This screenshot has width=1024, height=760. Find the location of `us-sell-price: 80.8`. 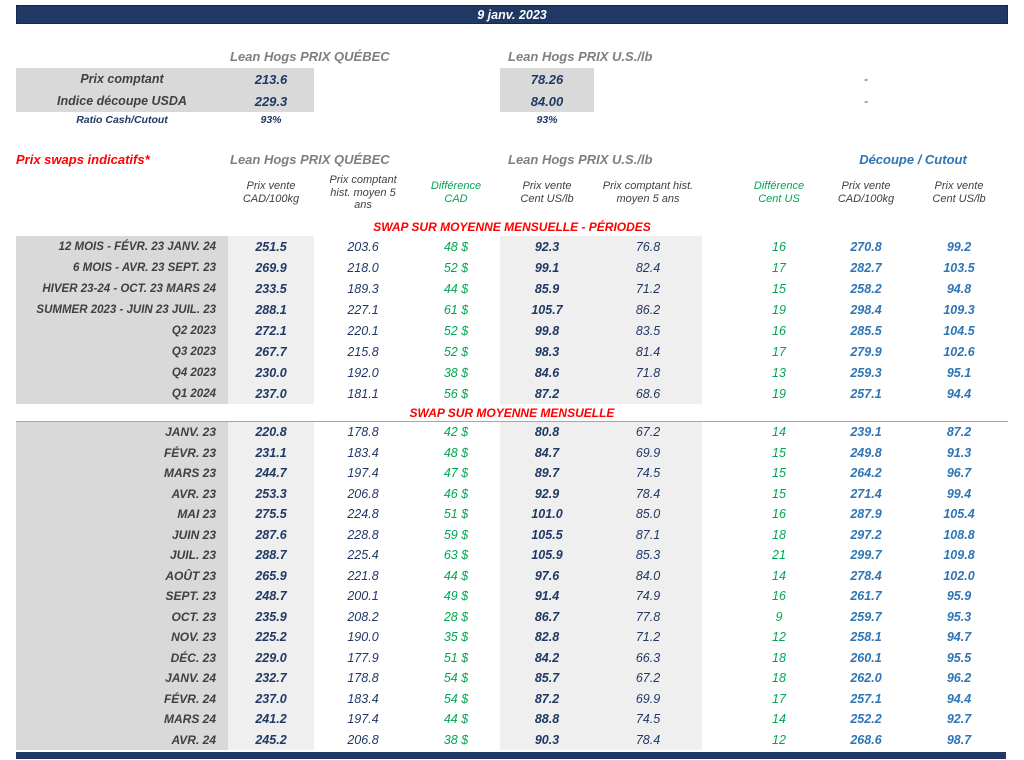

us-sell-price: 80.8 is located at coordinates (547, 432).